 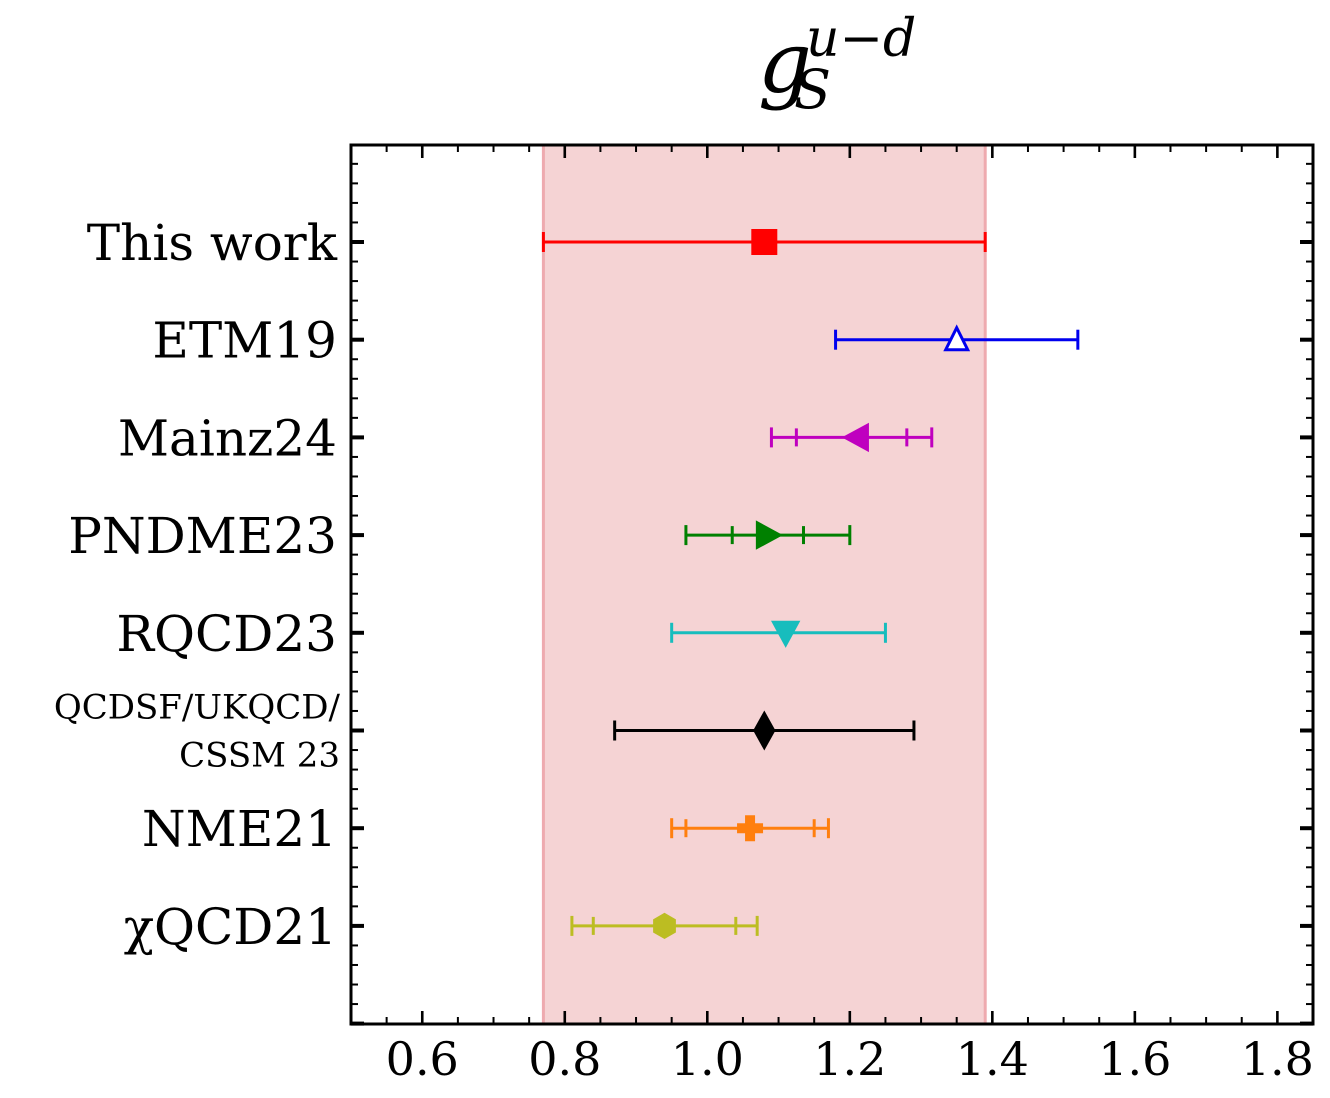 I want to click on marker-triangle-left, so click(x=855, y=437).